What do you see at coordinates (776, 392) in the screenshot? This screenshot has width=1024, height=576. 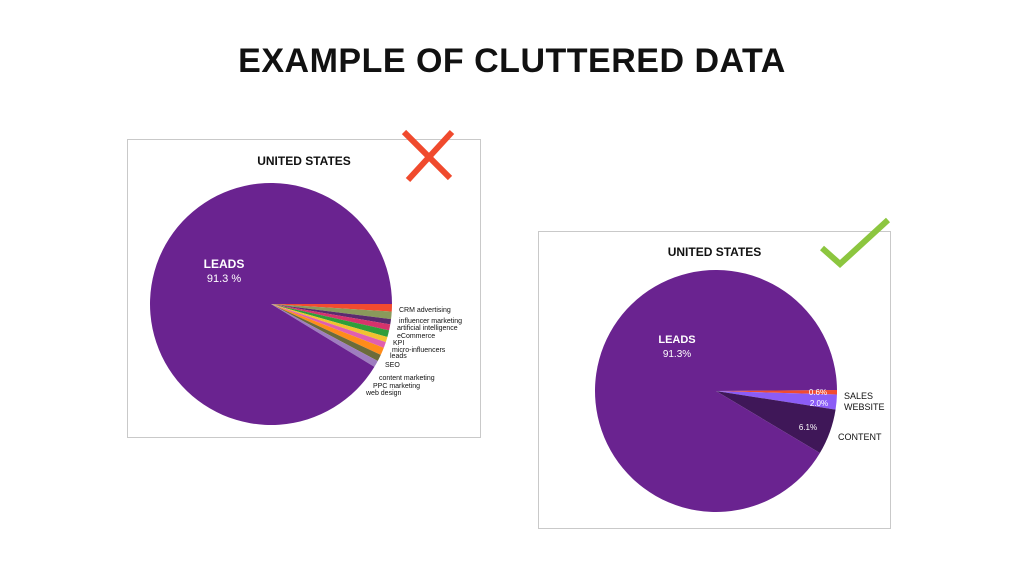 I see `pie-slice-sales` at bounding box center [776, 392].